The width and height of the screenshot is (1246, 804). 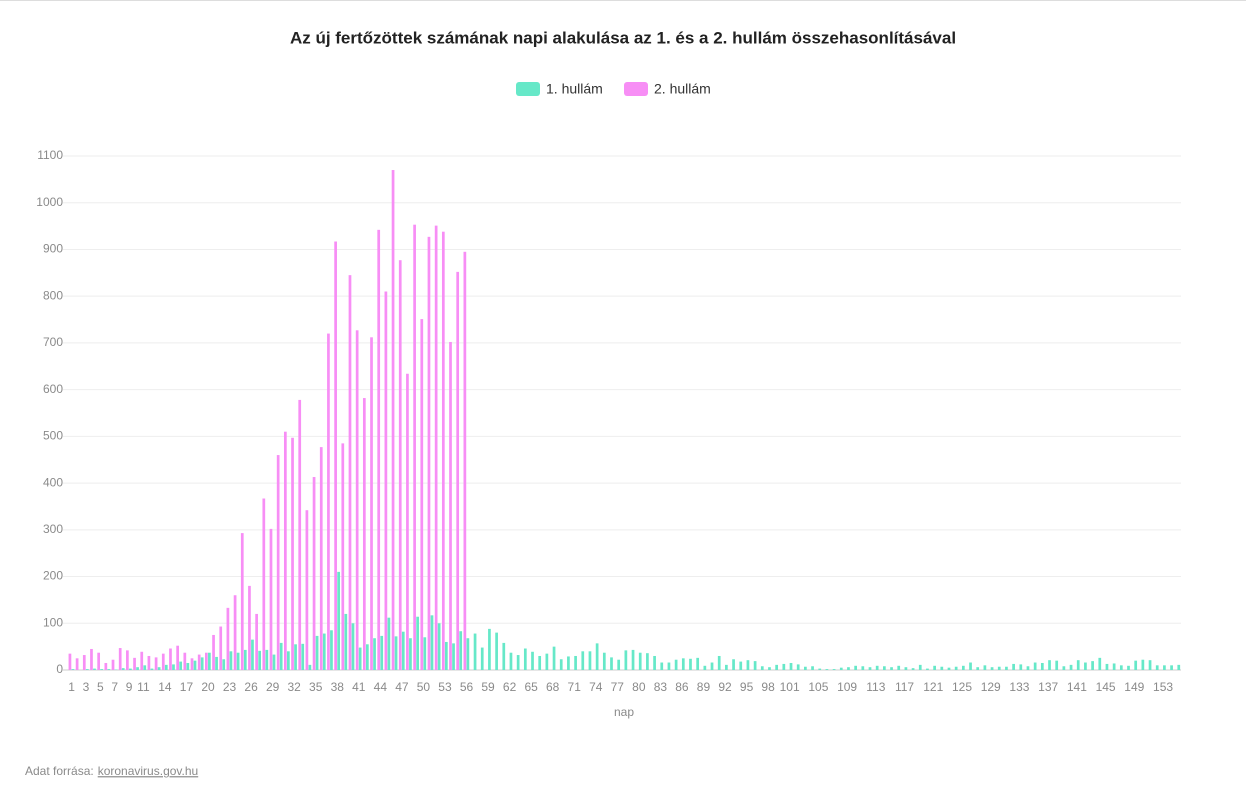 I want to click on x-tick-label: 44, so click(x=381, y=687).